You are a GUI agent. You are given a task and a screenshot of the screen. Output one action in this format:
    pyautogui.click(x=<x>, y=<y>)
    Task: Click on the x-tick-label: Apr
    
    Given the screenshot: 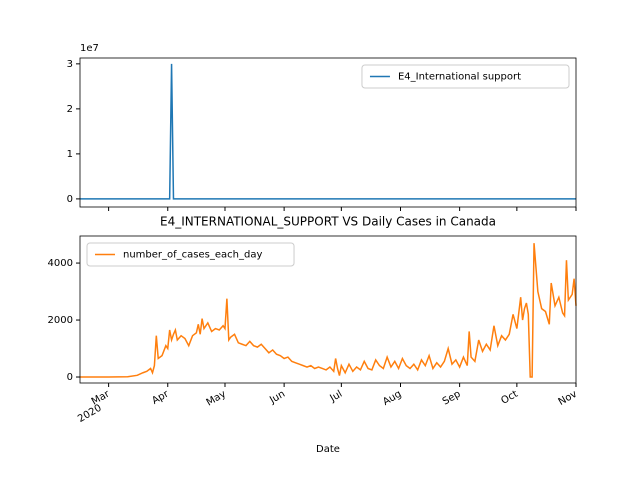 What is the action you would take?
    pyautogui.click(x=160, y=397)
    